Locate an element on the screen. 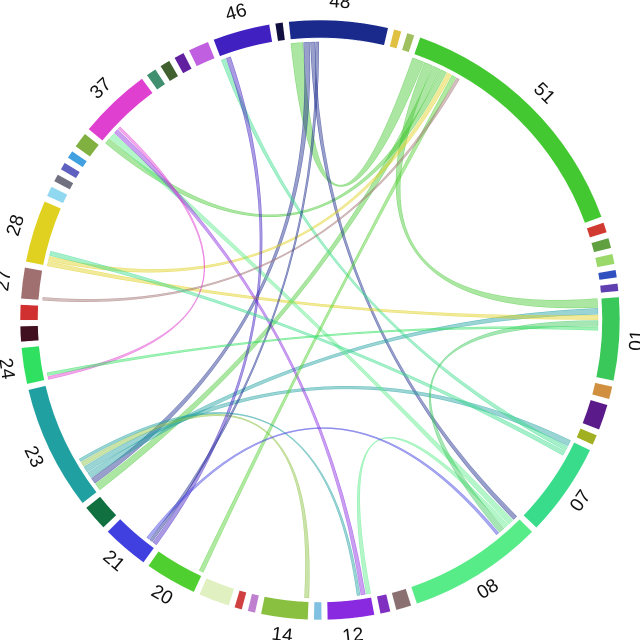 This screenshot has height=640, width=640. sector-label: 46 is located at coordinates (236, 13).